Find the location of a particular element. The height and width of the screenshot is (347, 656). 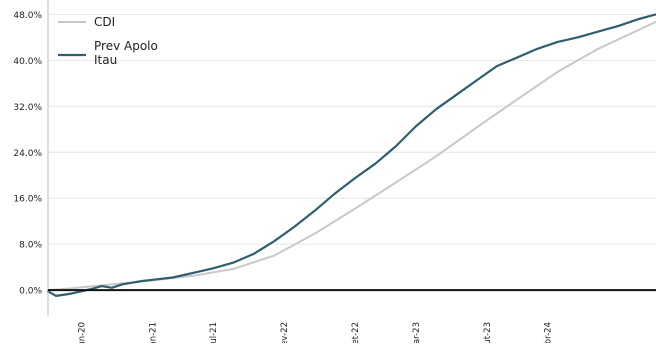

y-tick-label: 40.0% is located at coordinates (27, 62).